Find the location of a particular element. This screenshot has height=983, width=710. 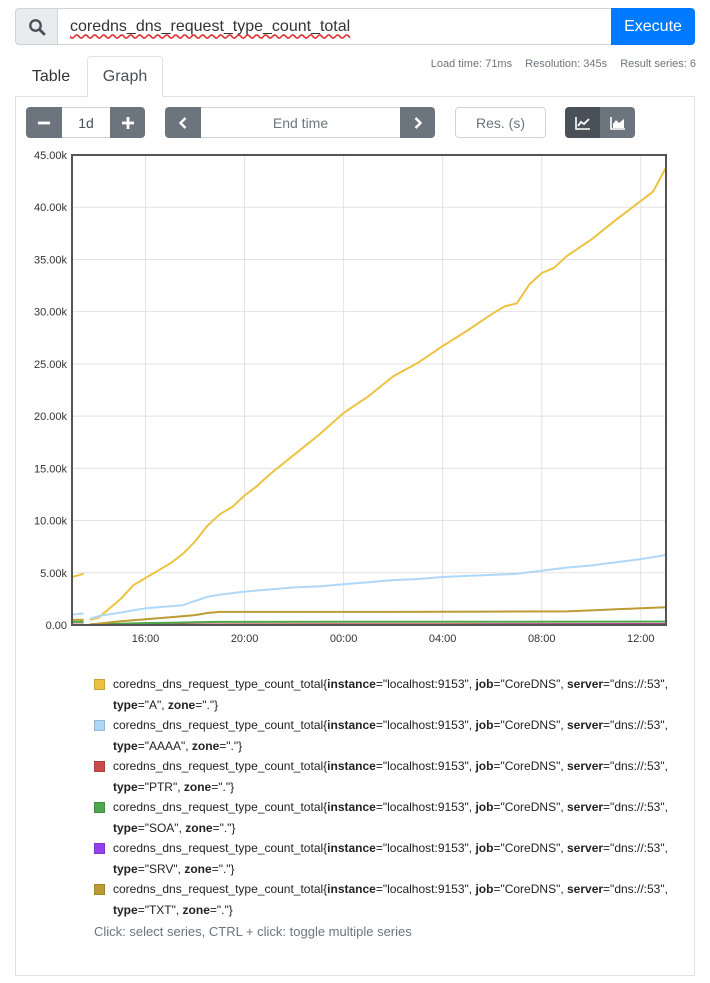

y-tick-label: 0.00 is located at coordinates (56, 626).